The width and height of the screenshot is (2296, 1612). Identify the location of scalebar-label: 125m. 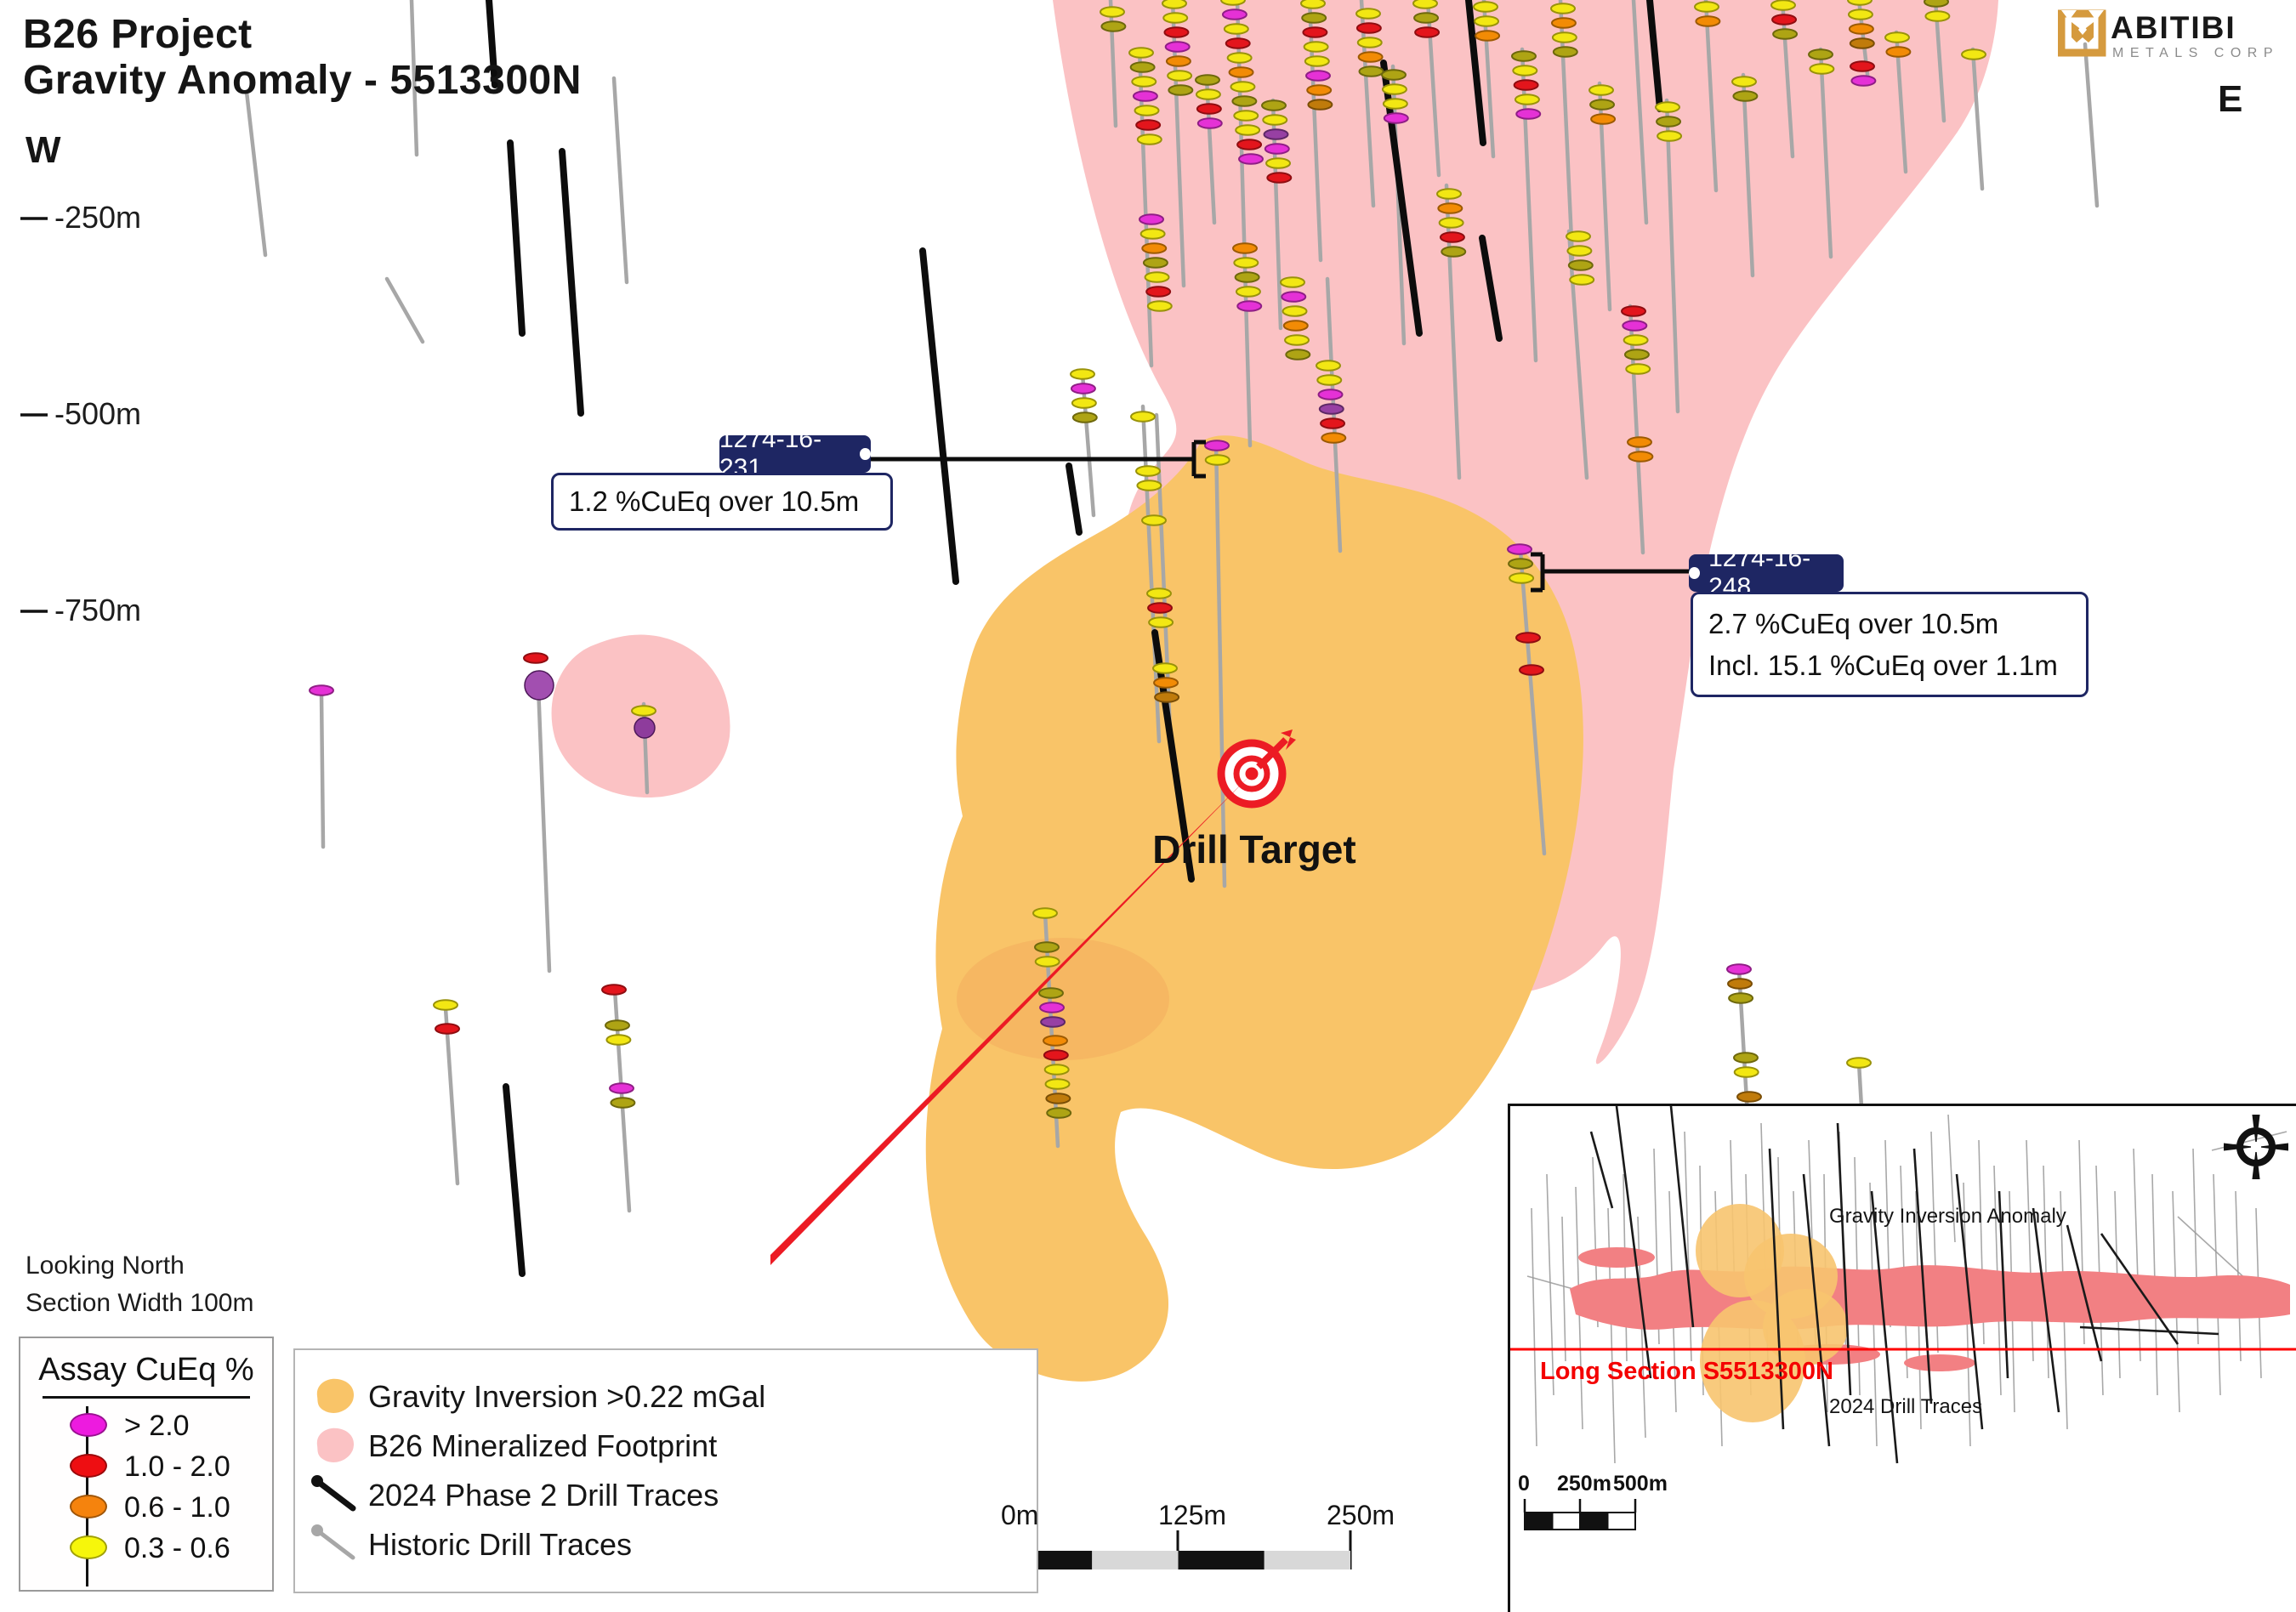
(1192, 1515).